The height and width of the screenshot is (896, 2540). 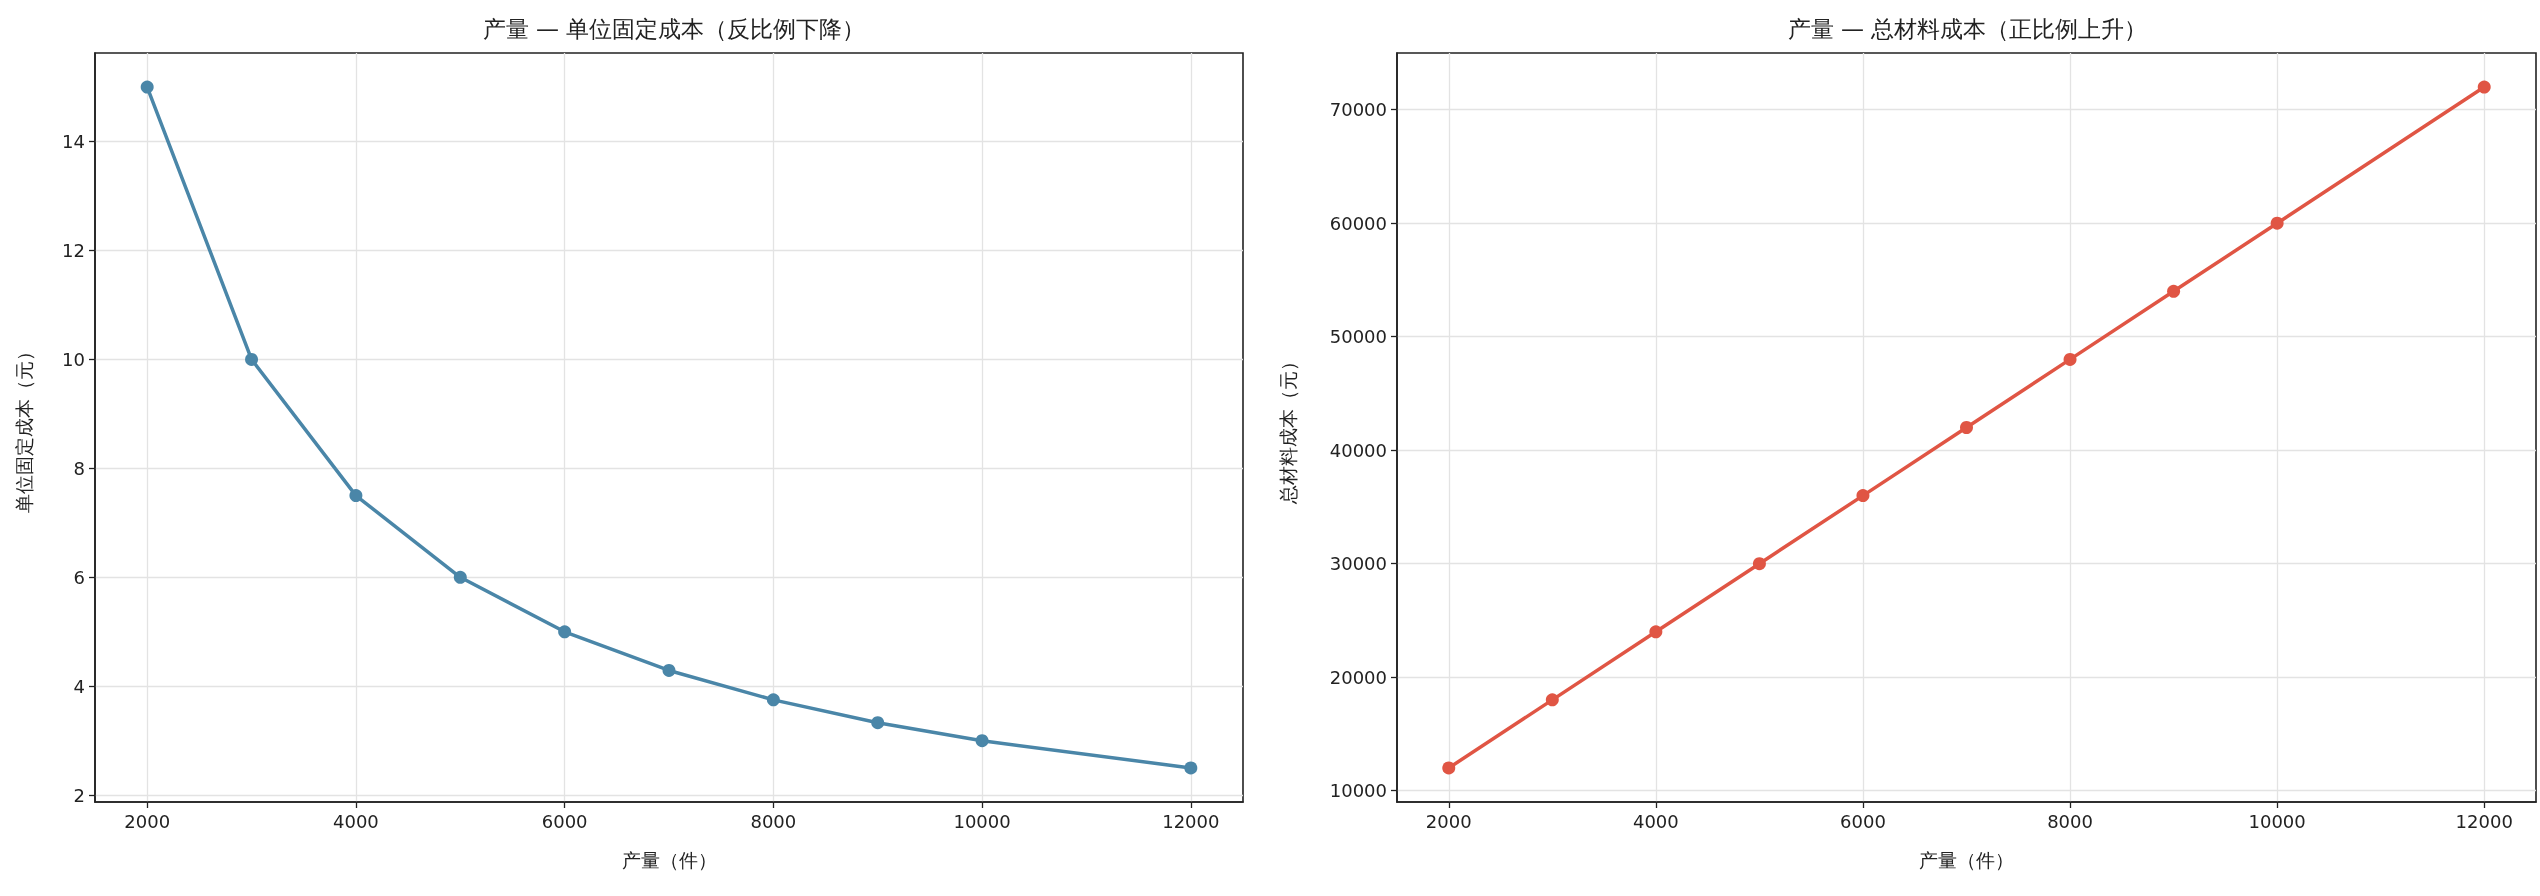 What do you see at coordinates (79, 686) in the screenshot?
I see `y-tick-label: 4` at bounding box center [79, 686].